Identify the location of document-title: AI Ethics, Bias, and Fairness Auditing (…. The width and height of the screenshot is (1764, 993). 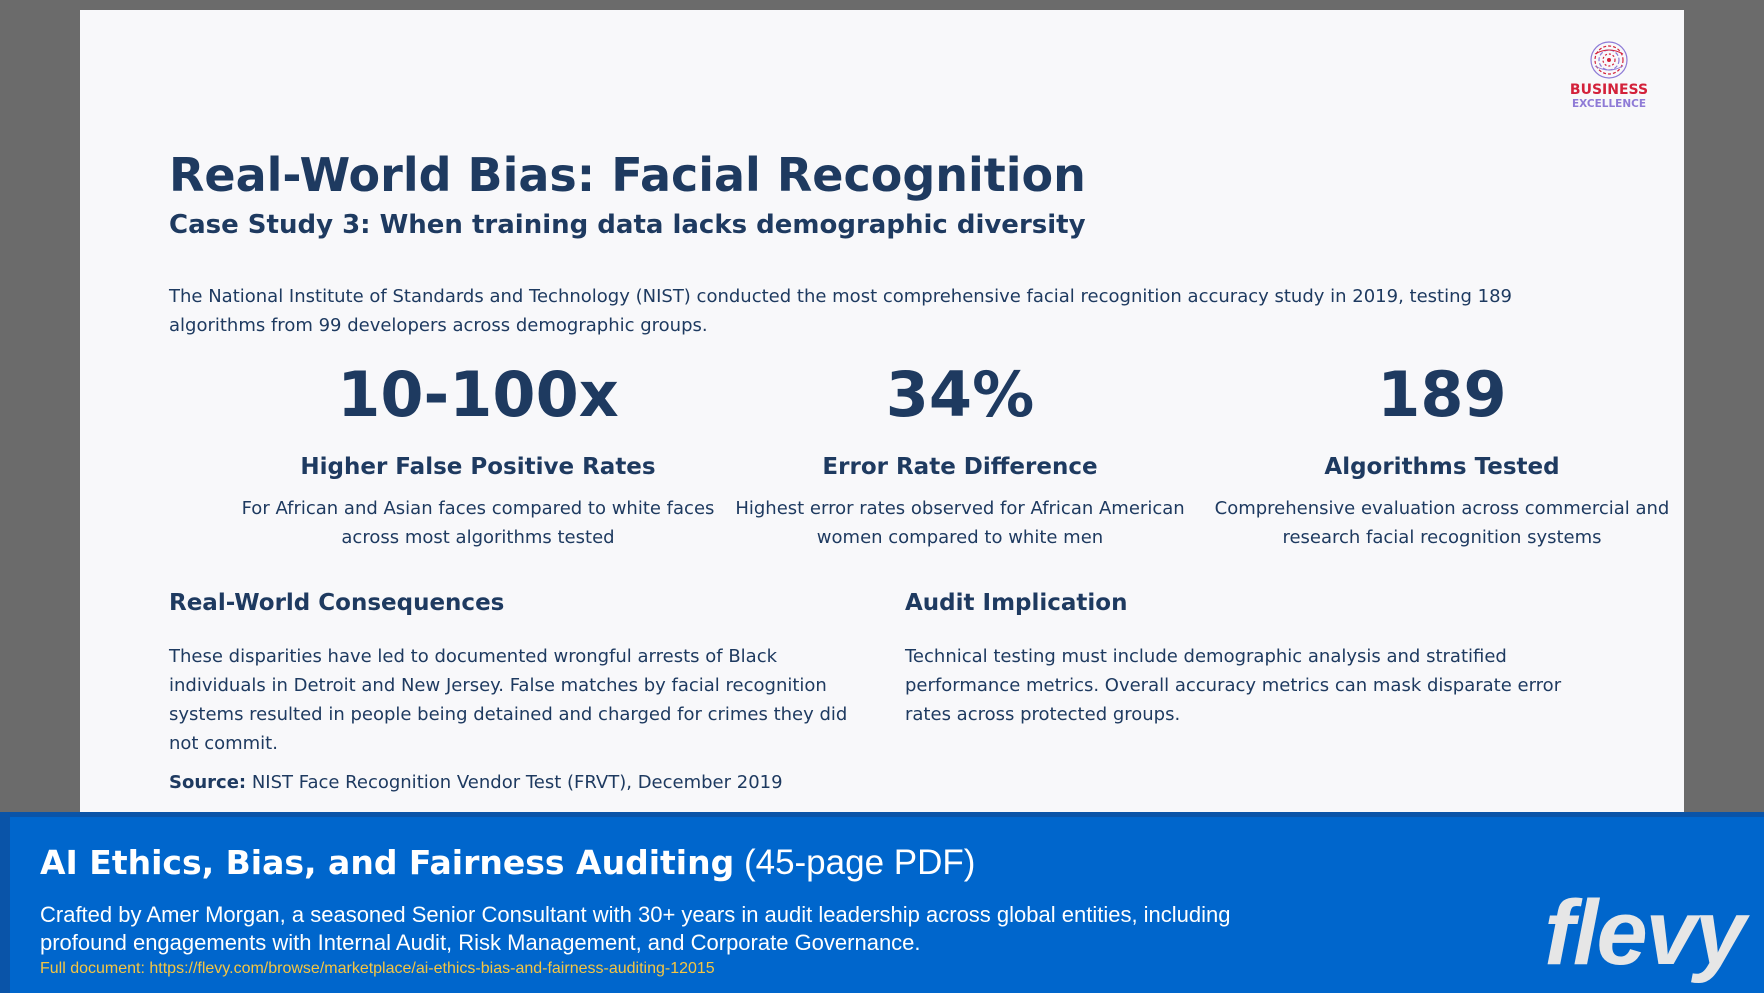
(507, 863).